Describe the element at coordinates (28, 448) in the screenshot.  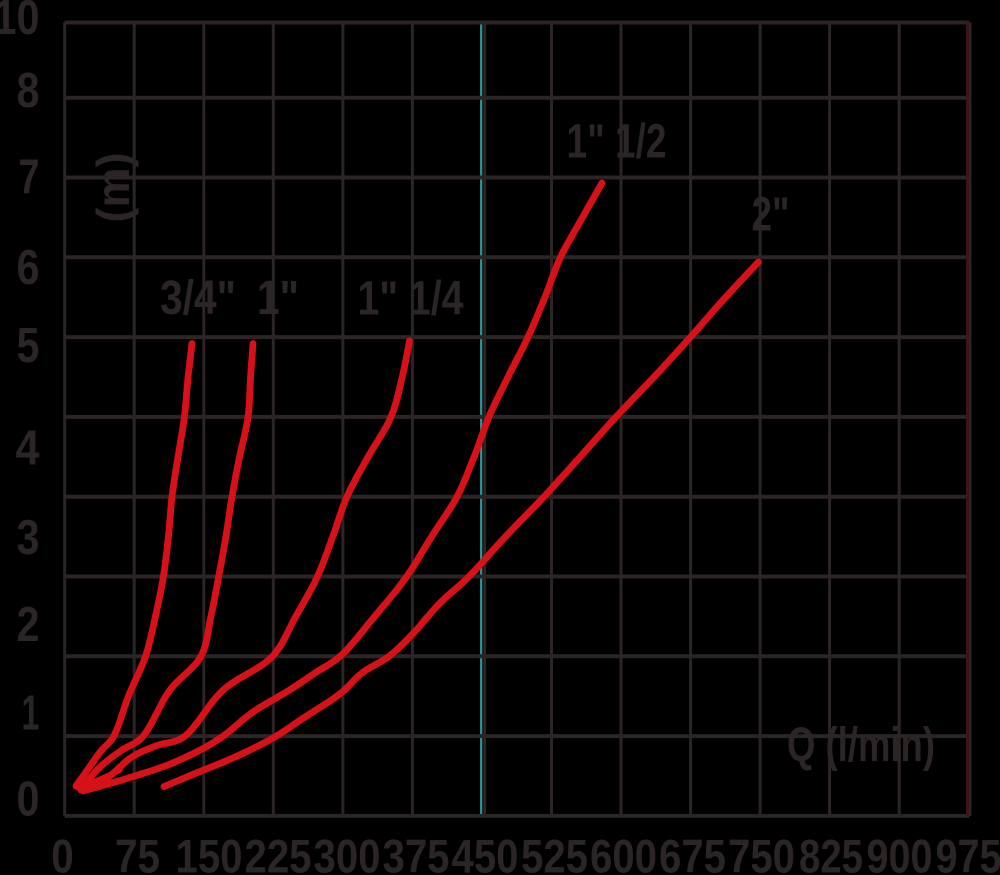
I see `svg-text: 4` at that location.